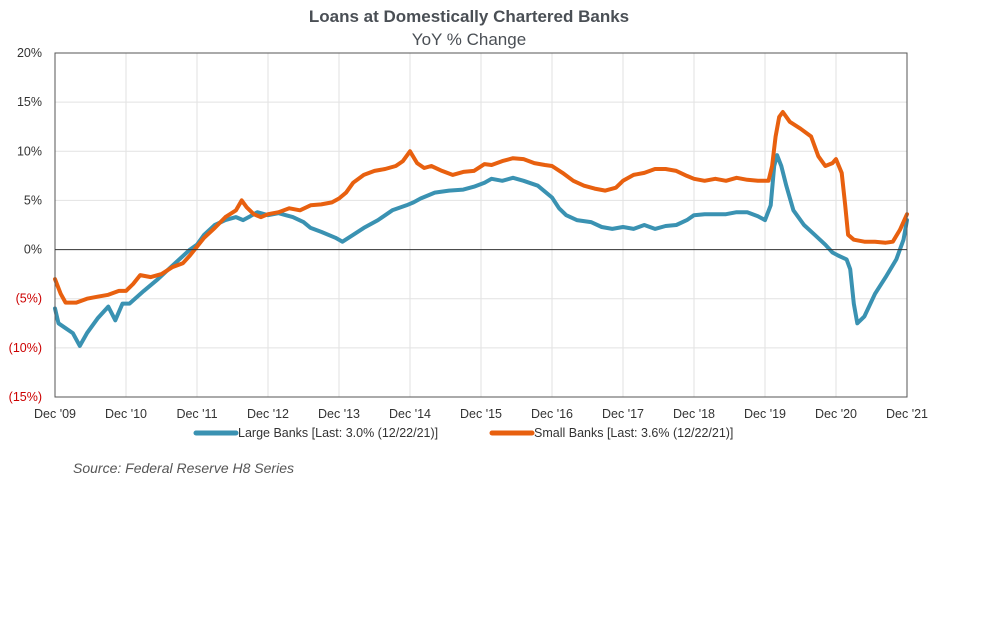 This screenshot has height=630, width=1008. What do you see at coordinates (694, 414) in the screenshot?
I see `x-tick-label: Dec '18` at bounding box center [694, 414].